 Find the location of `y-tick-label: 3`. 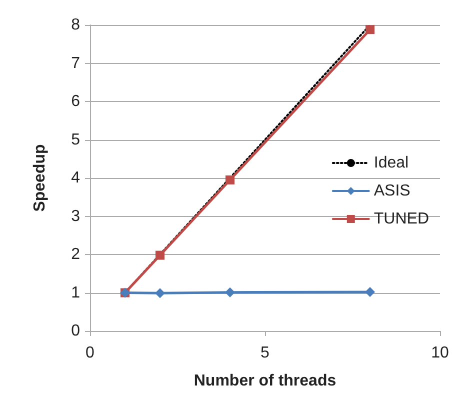

y-tick-label: 3 is located at coordinates (75, 216).